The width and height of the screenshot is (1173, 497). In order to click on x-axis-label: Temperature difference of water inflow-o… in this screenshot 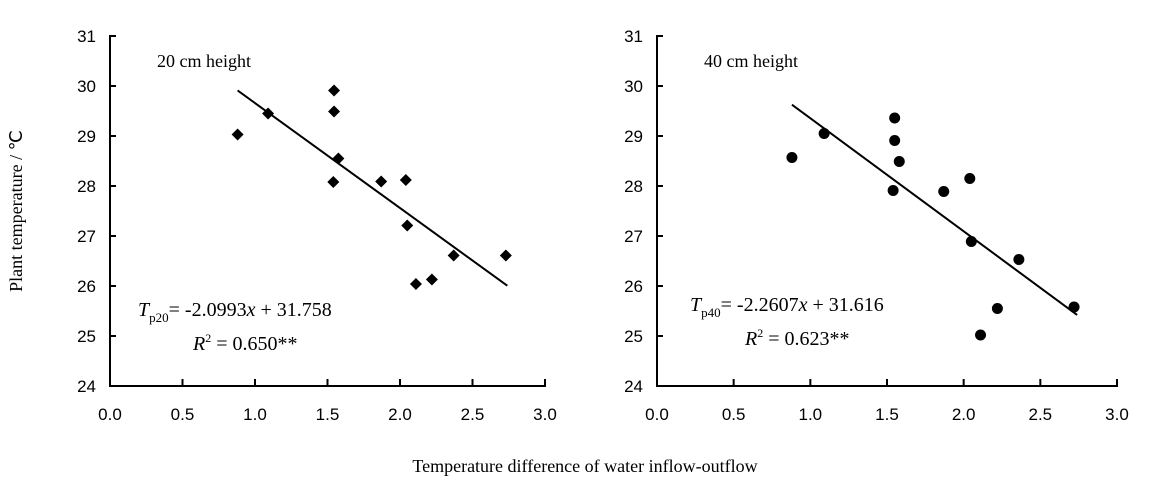, I will do `click(584, 466)`.